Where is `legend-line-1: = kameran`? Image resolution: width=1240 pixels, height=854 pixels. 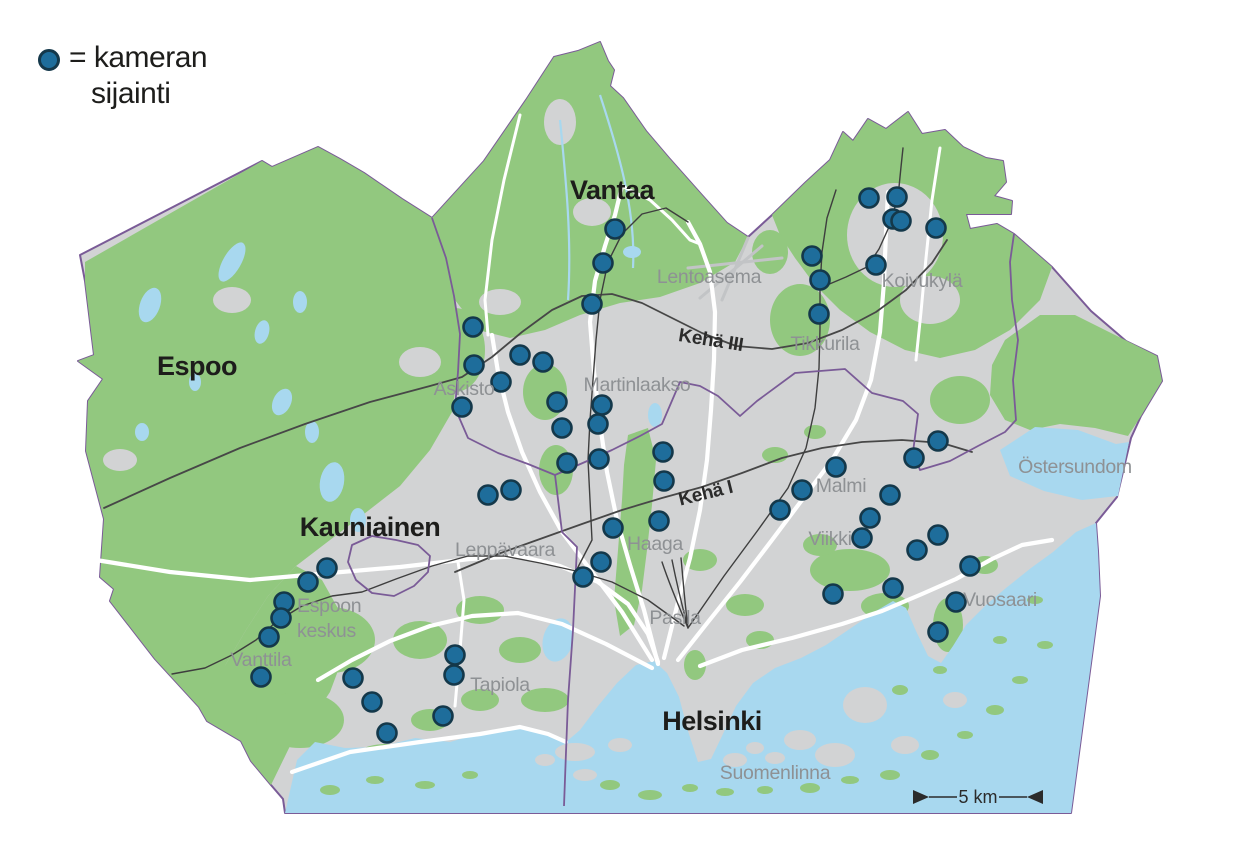
legend-line-1: = kameran is located at coordinates (138, 57).